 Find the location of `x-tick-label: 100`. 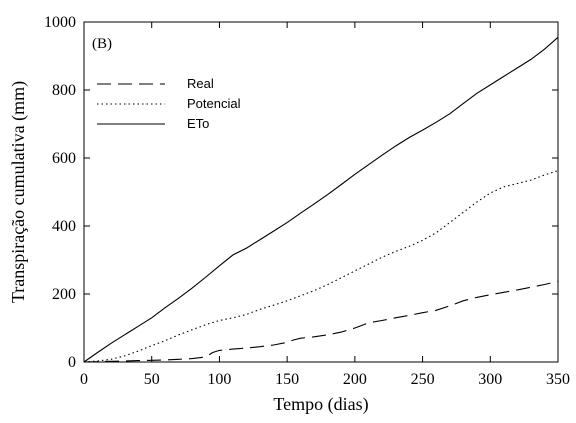

x-tick-label: 100 is located at coordinates (219, 379).